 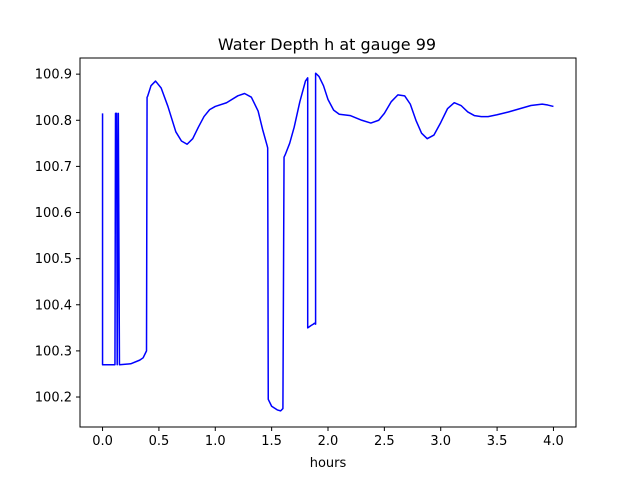 I want to click on y-tick-label: 100.7, so click(x=53, y=167).